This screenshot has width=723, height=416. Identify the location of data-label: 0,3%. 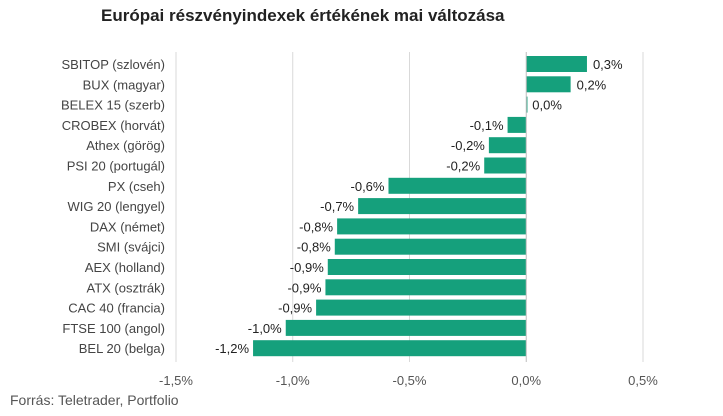
(608, 64).